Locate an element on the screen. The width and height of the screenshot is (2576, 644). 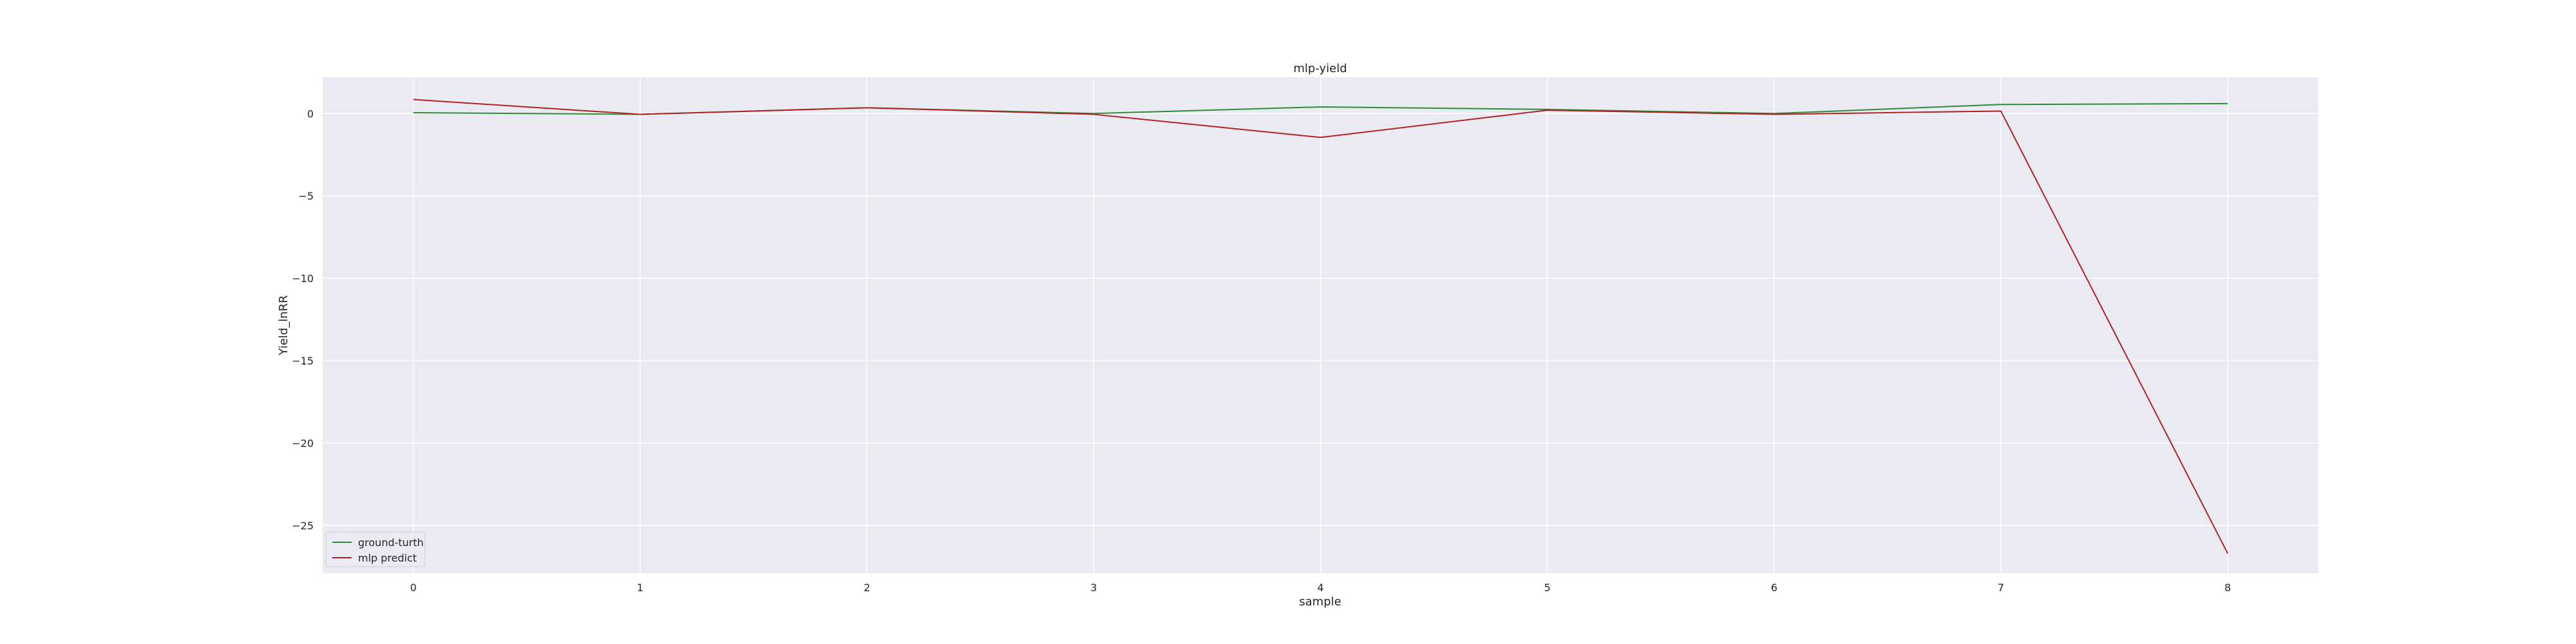
legend-label-ground-turth: ground-turth is located at coordinates (391, 542).